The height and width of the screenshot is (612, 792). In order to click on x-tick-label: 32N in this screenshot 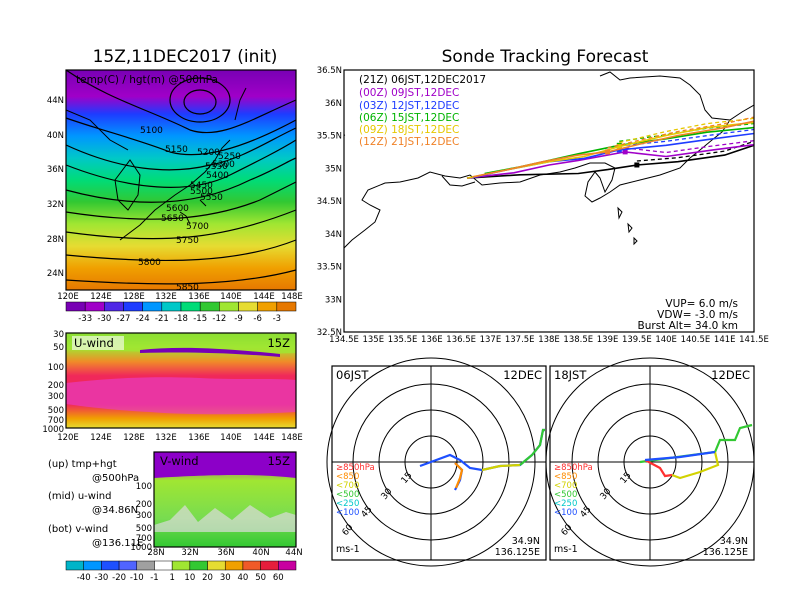, I will do `click(189, 553)`.